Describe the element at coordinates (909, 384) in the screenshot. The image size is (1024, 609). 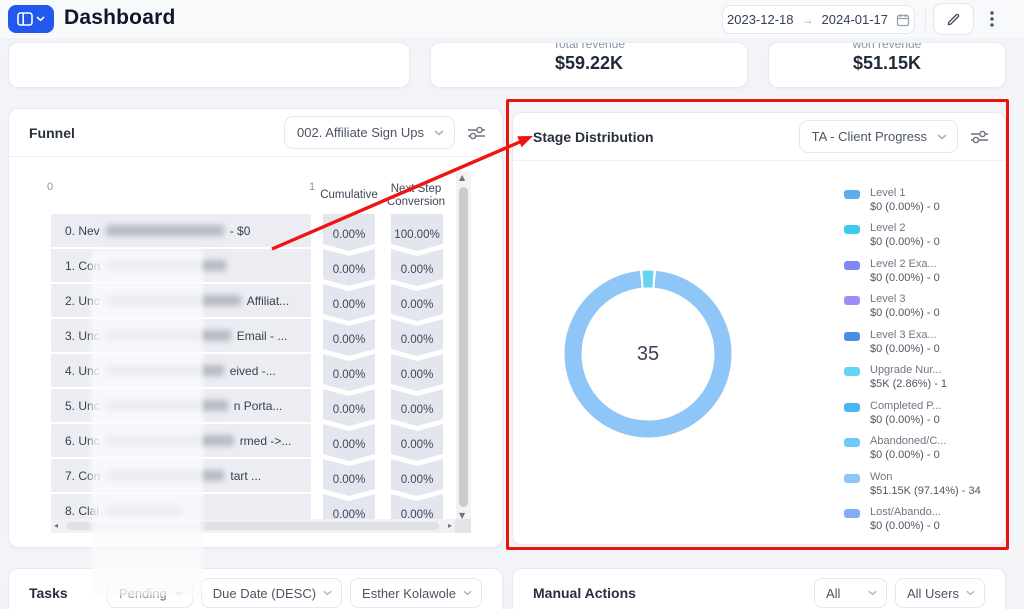
I see `legend-value: $5K (2.86%) - 1` at that location.